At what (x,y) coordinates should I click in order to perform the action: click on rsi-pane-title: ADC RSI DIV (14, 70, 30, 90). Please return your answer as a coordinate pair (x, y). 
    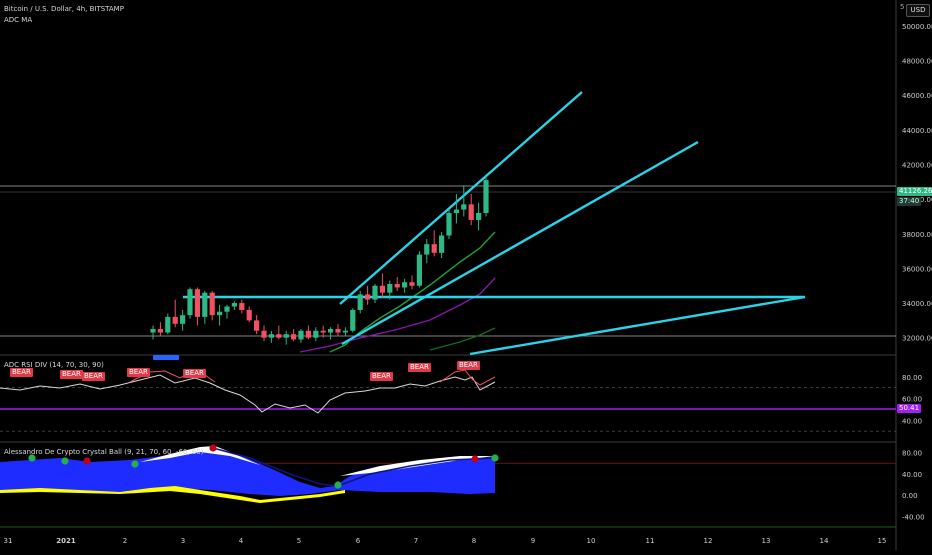
    Looking at the image, I should click on (54, 365).